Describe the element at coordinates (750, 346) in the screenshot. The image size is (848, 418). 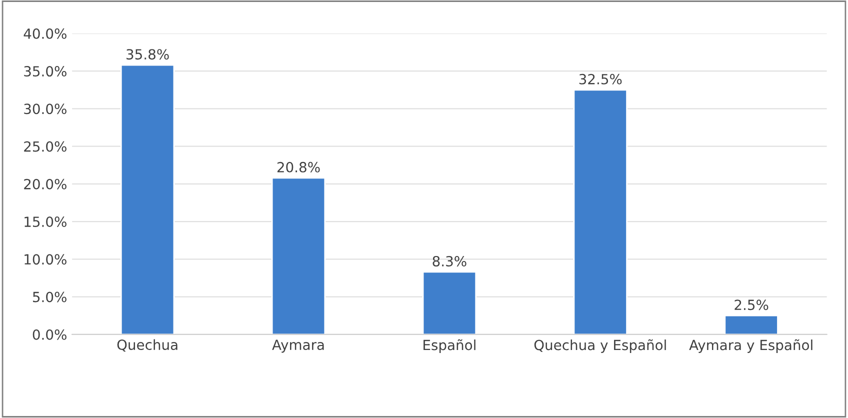
I see `x-tick-label: Aymara y Español` at that location.